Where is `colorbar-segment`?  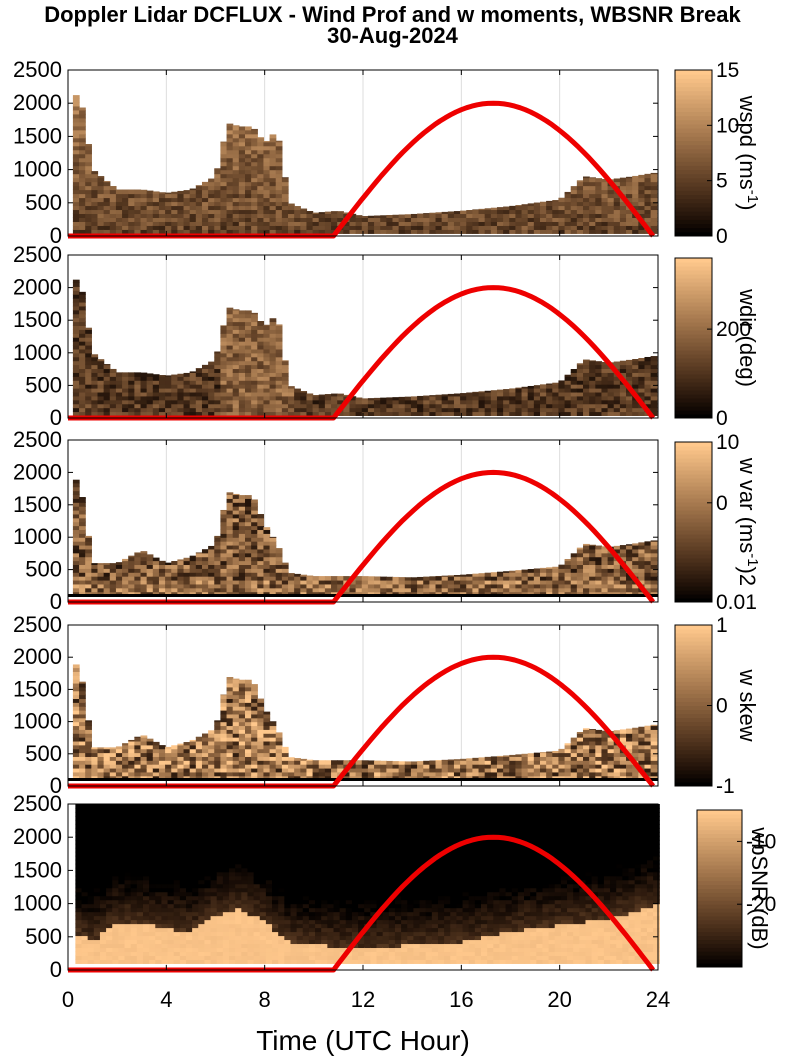
colorbar-segment is located at coordinates (693, 155).